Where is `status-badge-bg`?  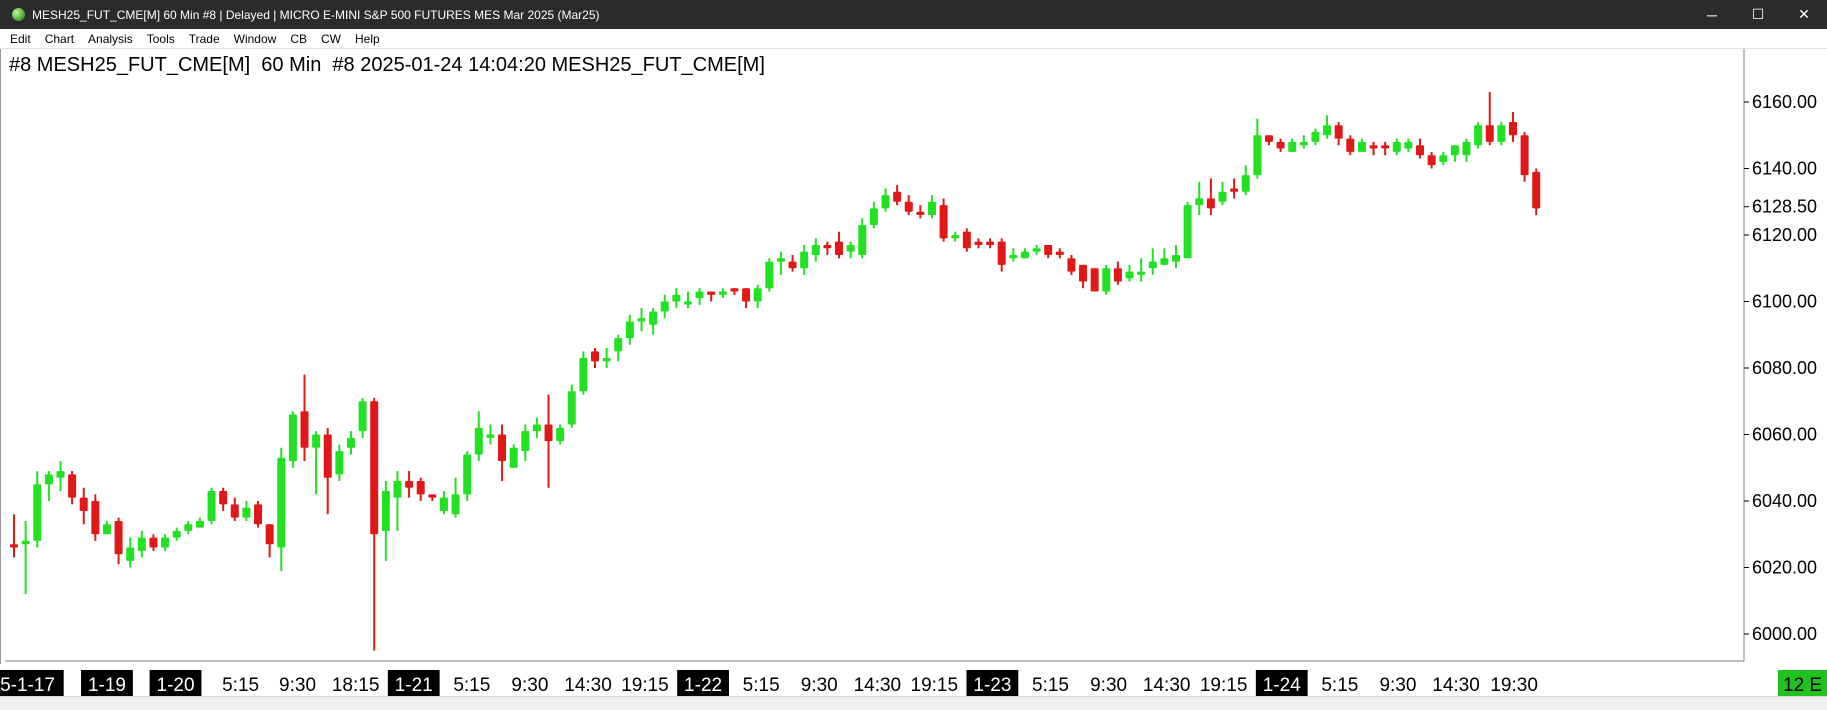
status-badge-bg is located at coordinates (1802, 683).